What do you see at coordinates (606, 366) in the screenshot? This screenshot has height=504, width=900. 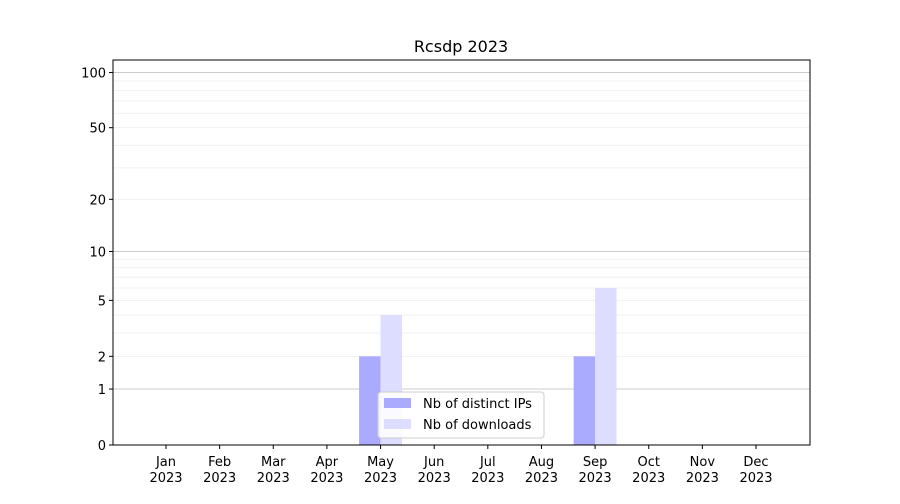 I see `bar-downloads` at bounding box center [606, 366].